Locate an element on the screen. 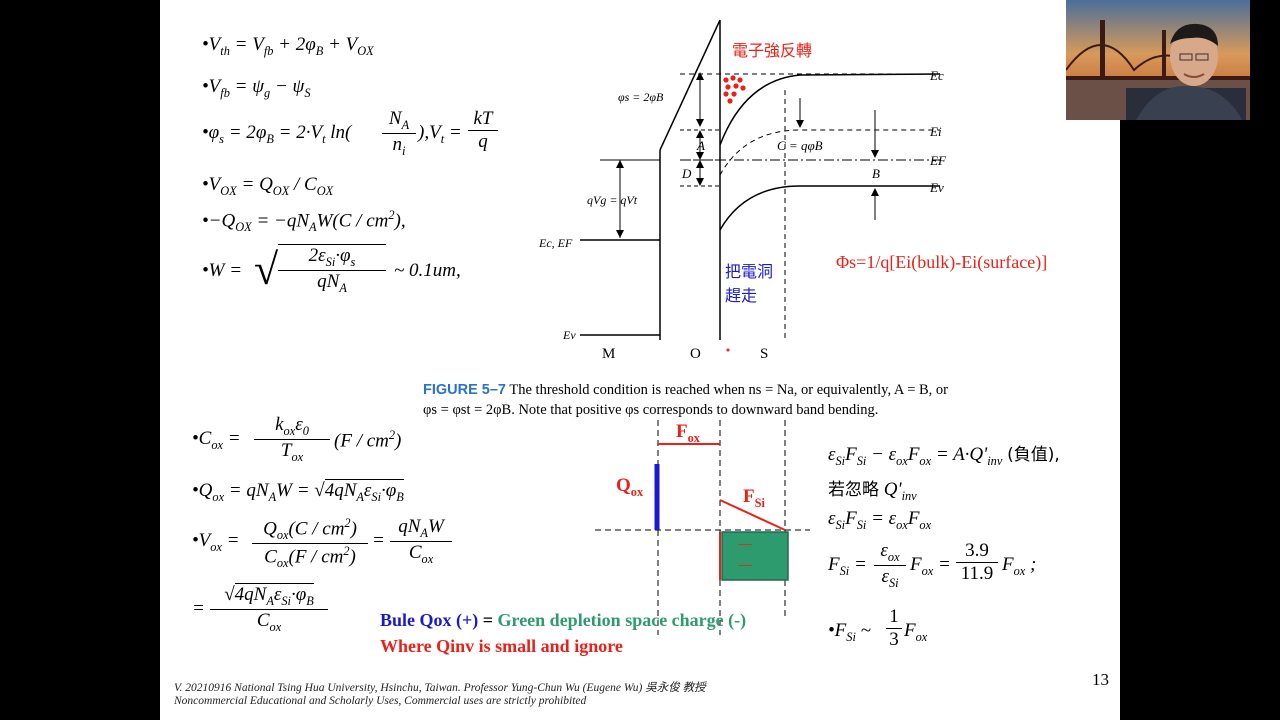 This screenshot has height=720, width=1280. label-c: C = qφB is located at coordinates (800, 145).